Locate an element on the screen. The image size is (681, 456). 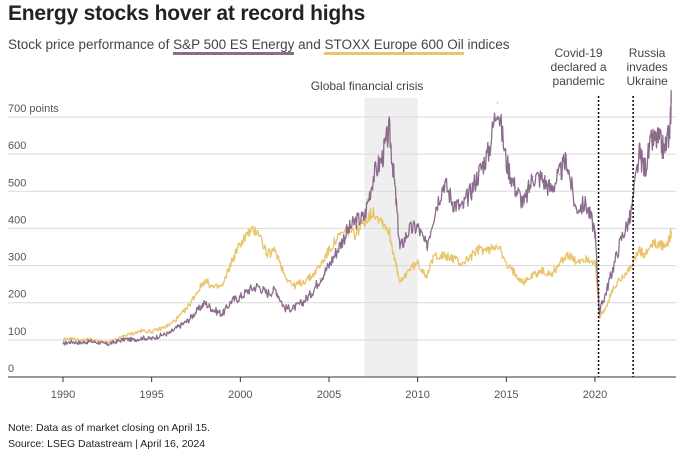
legend-item-stoxx-oil: STOXX Europe 600 Oil is located at coordinates (394, 46).